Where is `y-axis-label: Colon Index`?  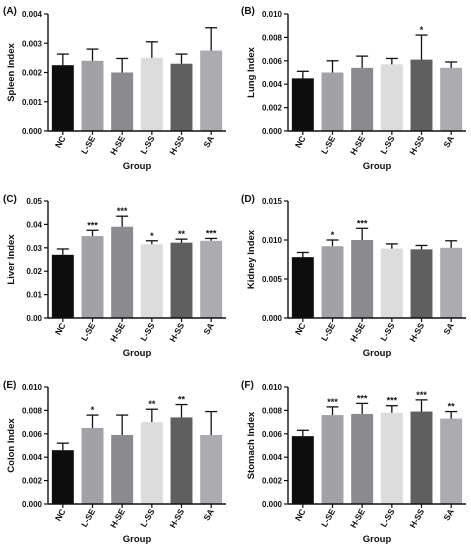
y-axis-label: Colon Index is located at coordinates (11, 445).